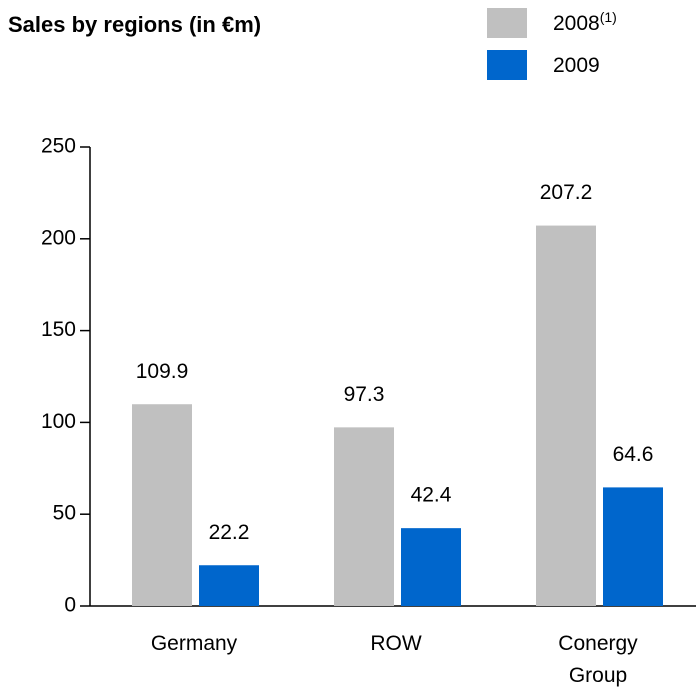  Describe the element at coordinates (58, 237) in the screenshot. I see `y-tick-label: 200` at that location.